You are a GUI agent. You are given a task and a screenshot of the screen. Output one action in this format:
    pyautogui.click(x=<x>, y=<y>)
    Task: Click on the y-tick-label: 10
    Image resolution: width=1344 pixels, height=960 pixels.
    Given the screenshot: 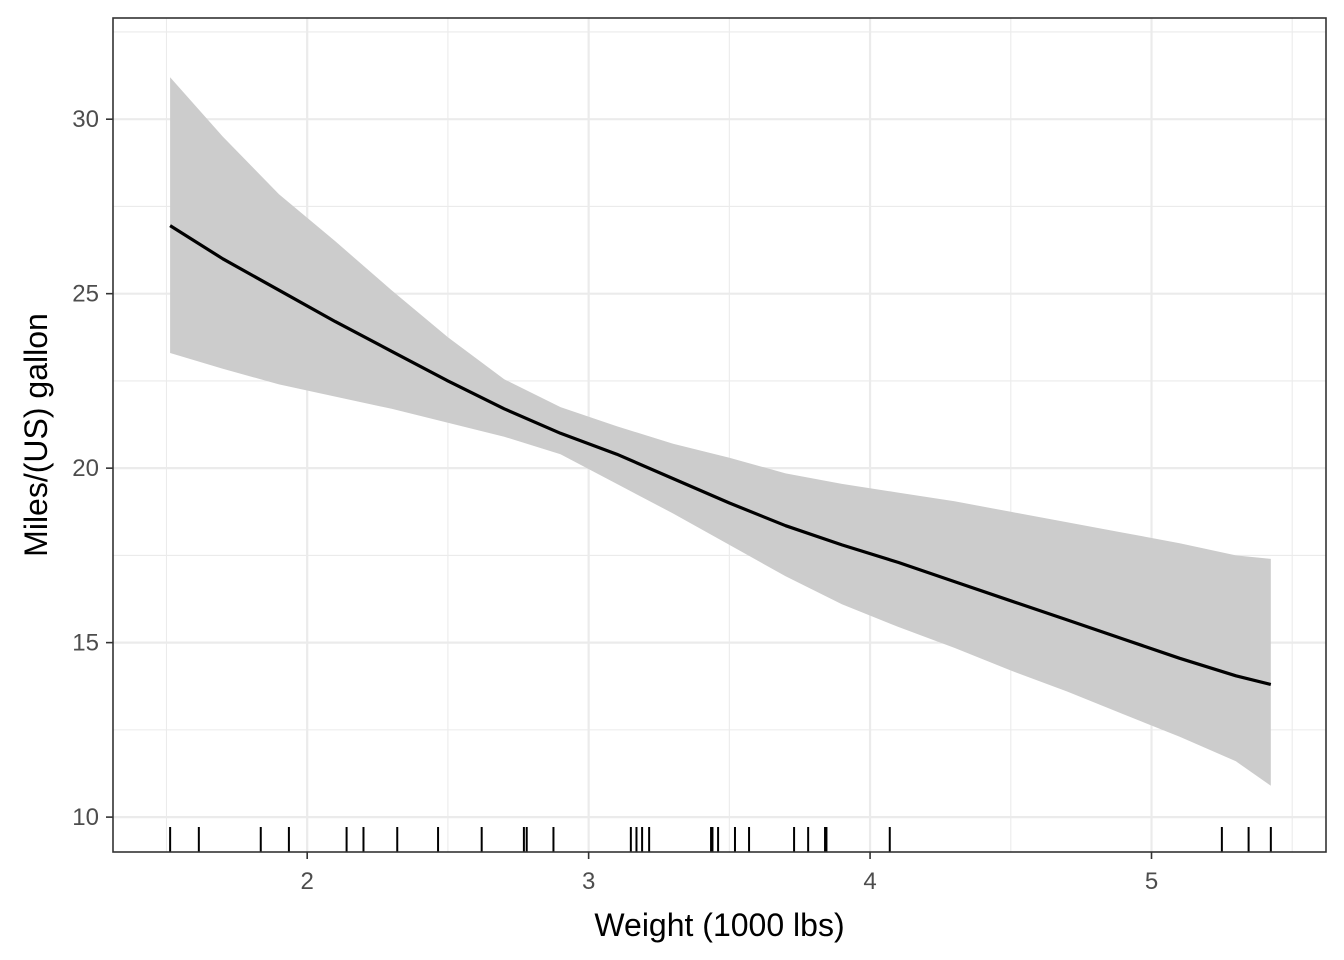 What is the action you would take?
    pyautogui.click(x=85, y=817)
    